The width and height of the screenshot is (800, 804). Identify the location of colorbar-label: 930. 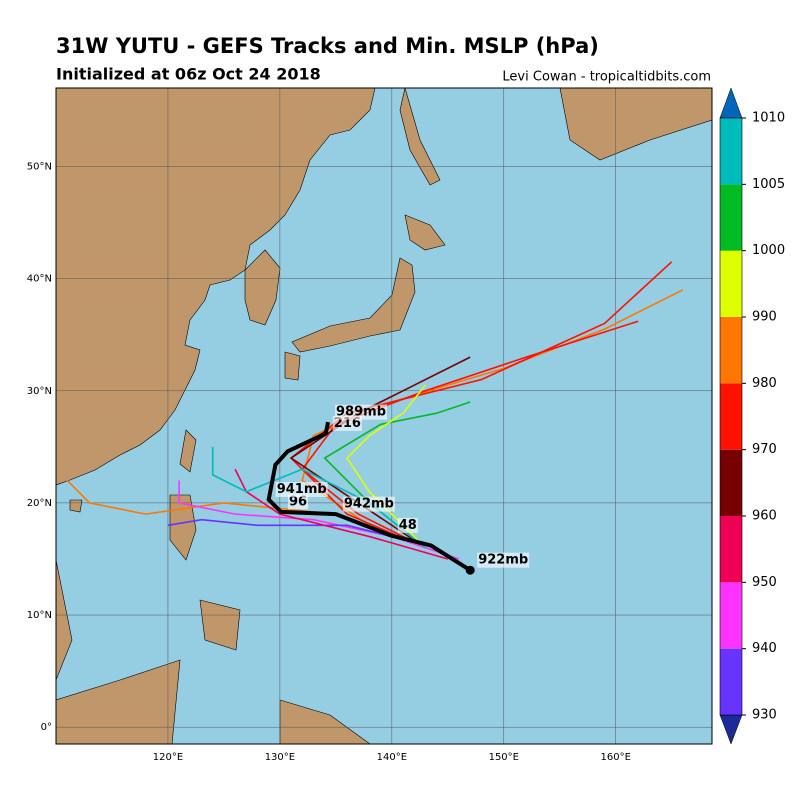
(764, 715).